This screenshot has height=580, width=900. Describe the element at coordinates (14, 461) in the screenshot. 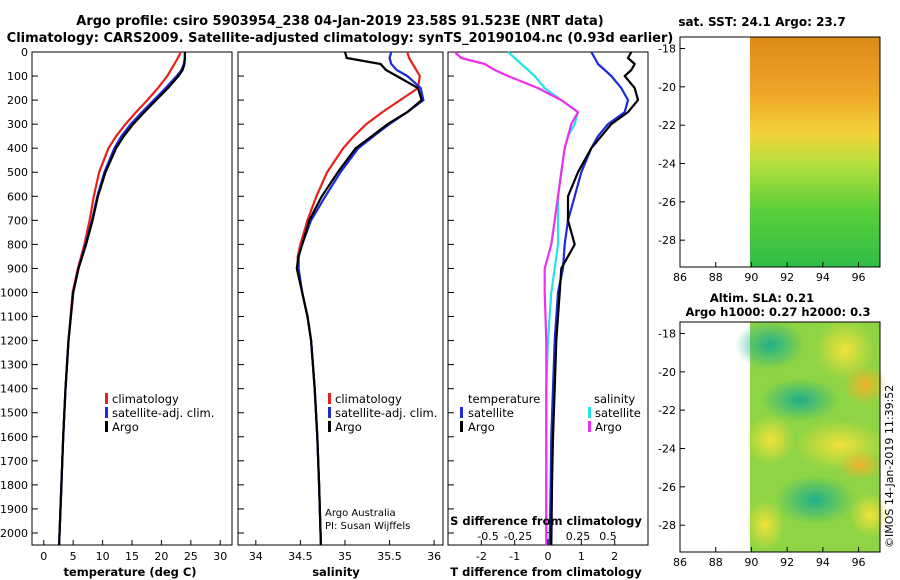

I see `depth-tick-label: 1700` at that location.